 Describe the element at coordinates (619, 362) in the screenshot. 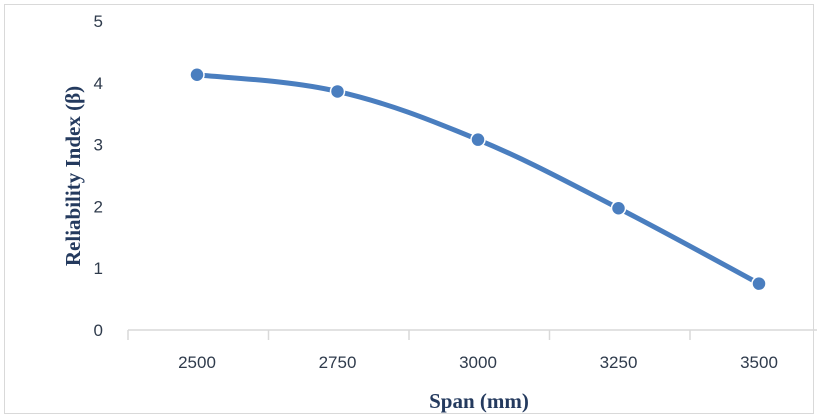

I see `x-tick-label: 3250` at that location.